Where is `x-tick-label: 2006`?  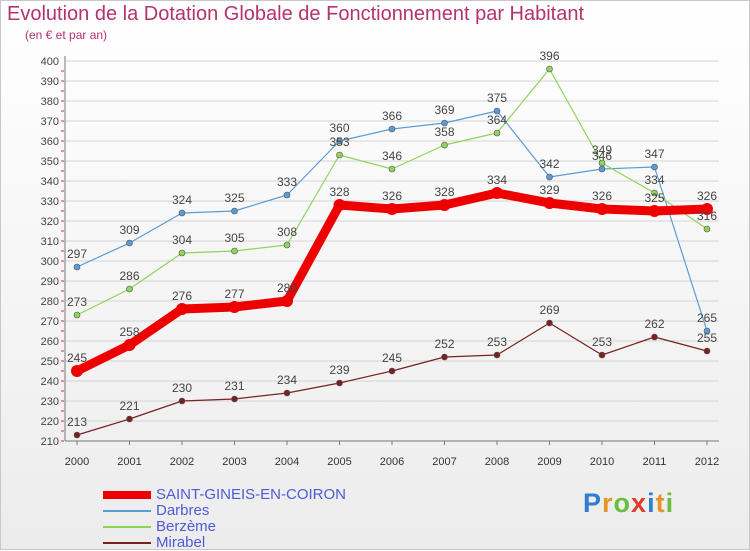 x-tick-label: 2006 is located at coordinates (392, 462).